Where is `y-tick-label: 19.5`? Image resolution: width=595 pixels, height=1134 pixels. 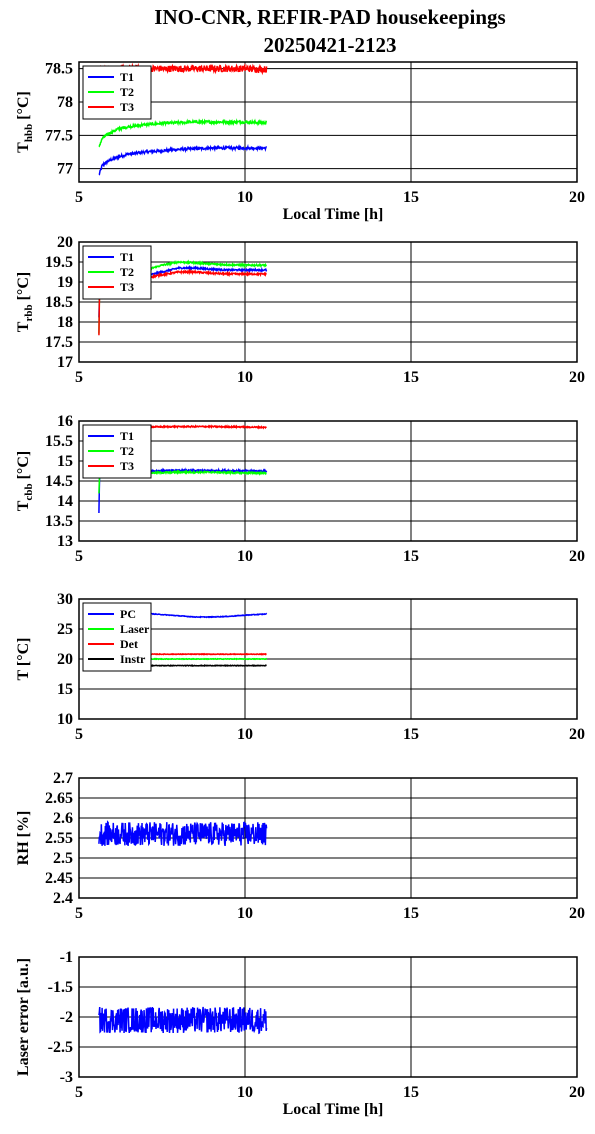
y-tick-label: 19.5 is located at coordinates (59, 262).